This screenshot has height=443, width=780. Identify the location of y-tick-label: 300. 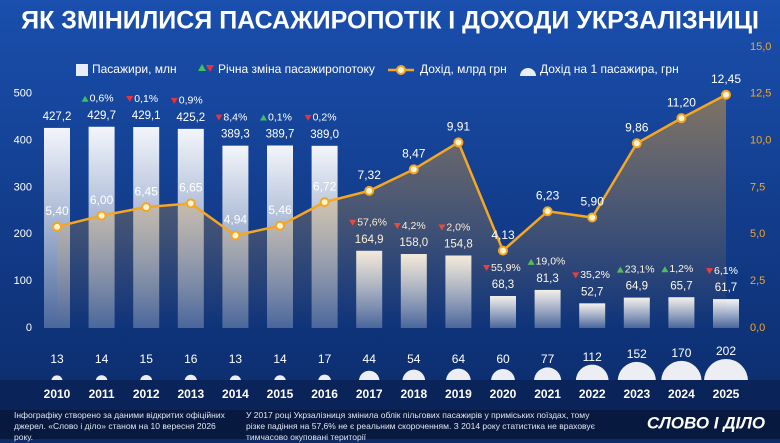
(23, 187).